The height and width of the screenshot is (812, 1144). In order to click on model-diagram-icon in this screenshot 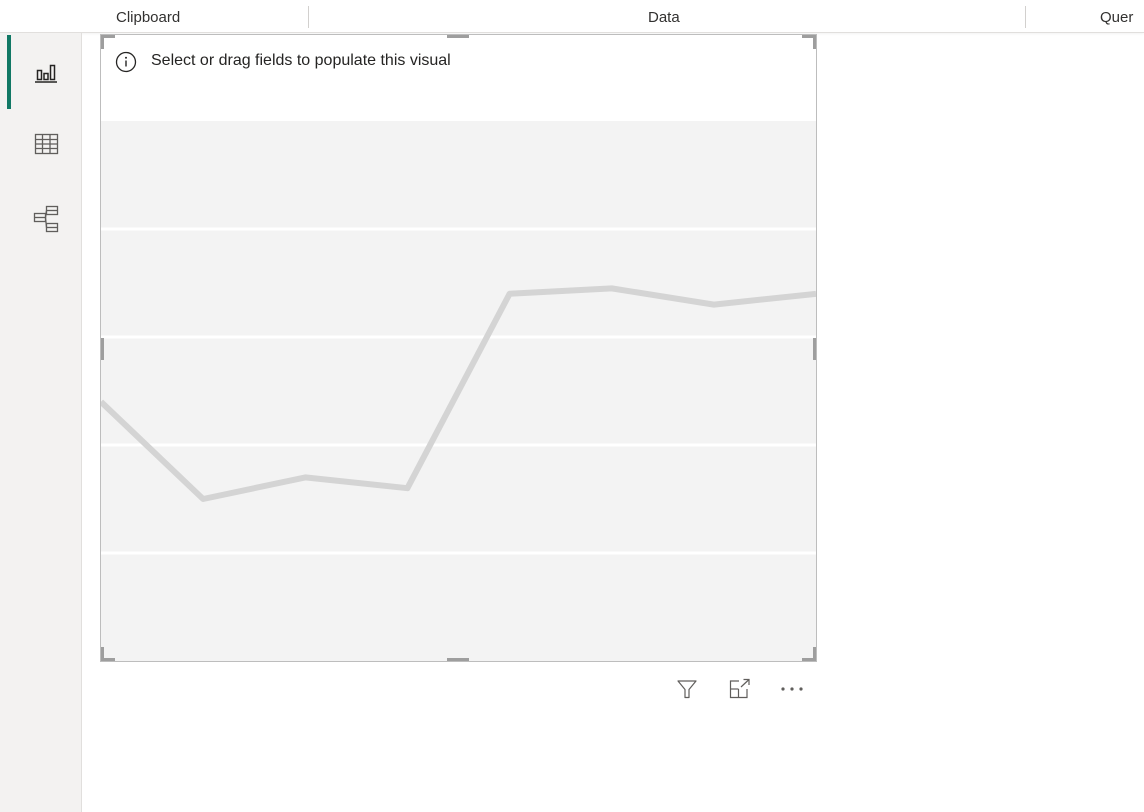, I will do `click(46, 219)`.